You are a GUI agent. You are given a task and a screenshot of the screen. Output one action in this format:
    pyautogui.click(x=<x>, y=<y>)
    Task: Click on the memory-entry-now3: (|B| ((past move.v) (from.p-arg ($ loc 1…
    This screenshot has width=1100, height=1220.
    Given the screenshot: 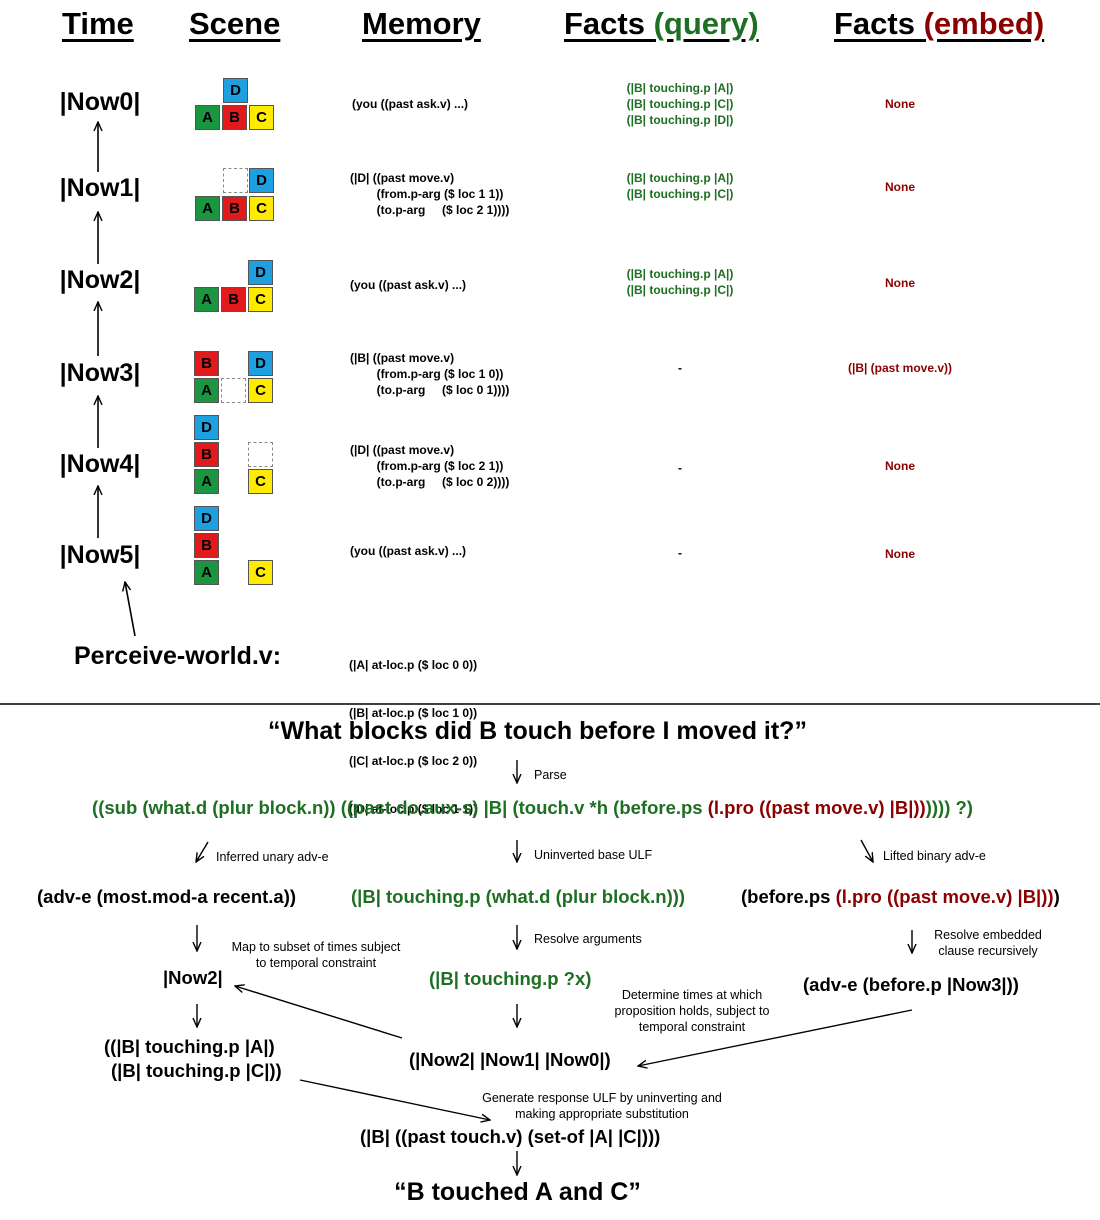 What is the action you would take?
    pyautogui.click(x=430, y=374)
    